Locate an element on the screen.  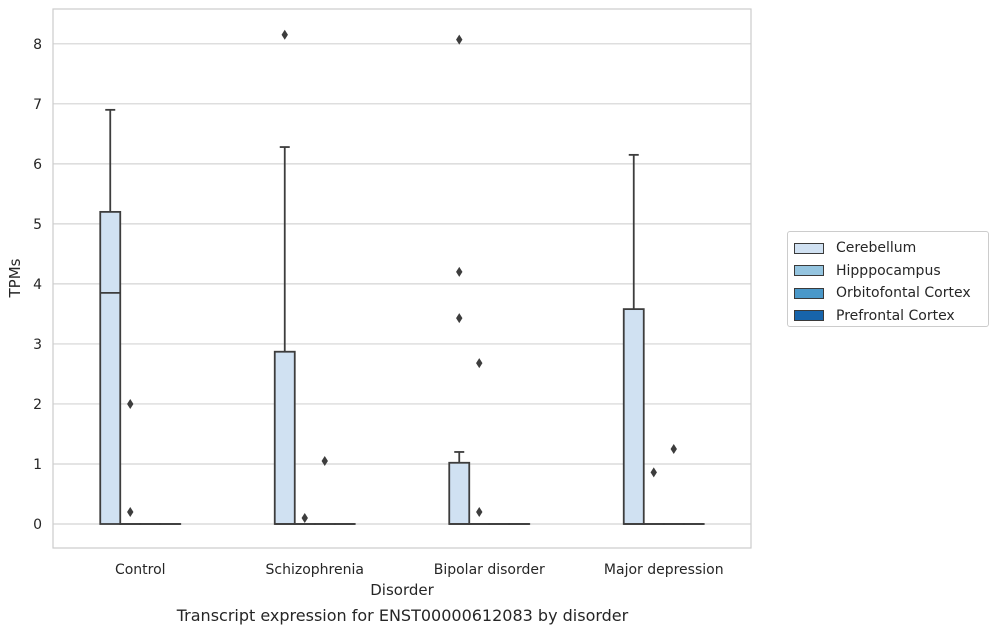
legend-item-cerebellum: Cerebellum is located at coordinates (888, 248).